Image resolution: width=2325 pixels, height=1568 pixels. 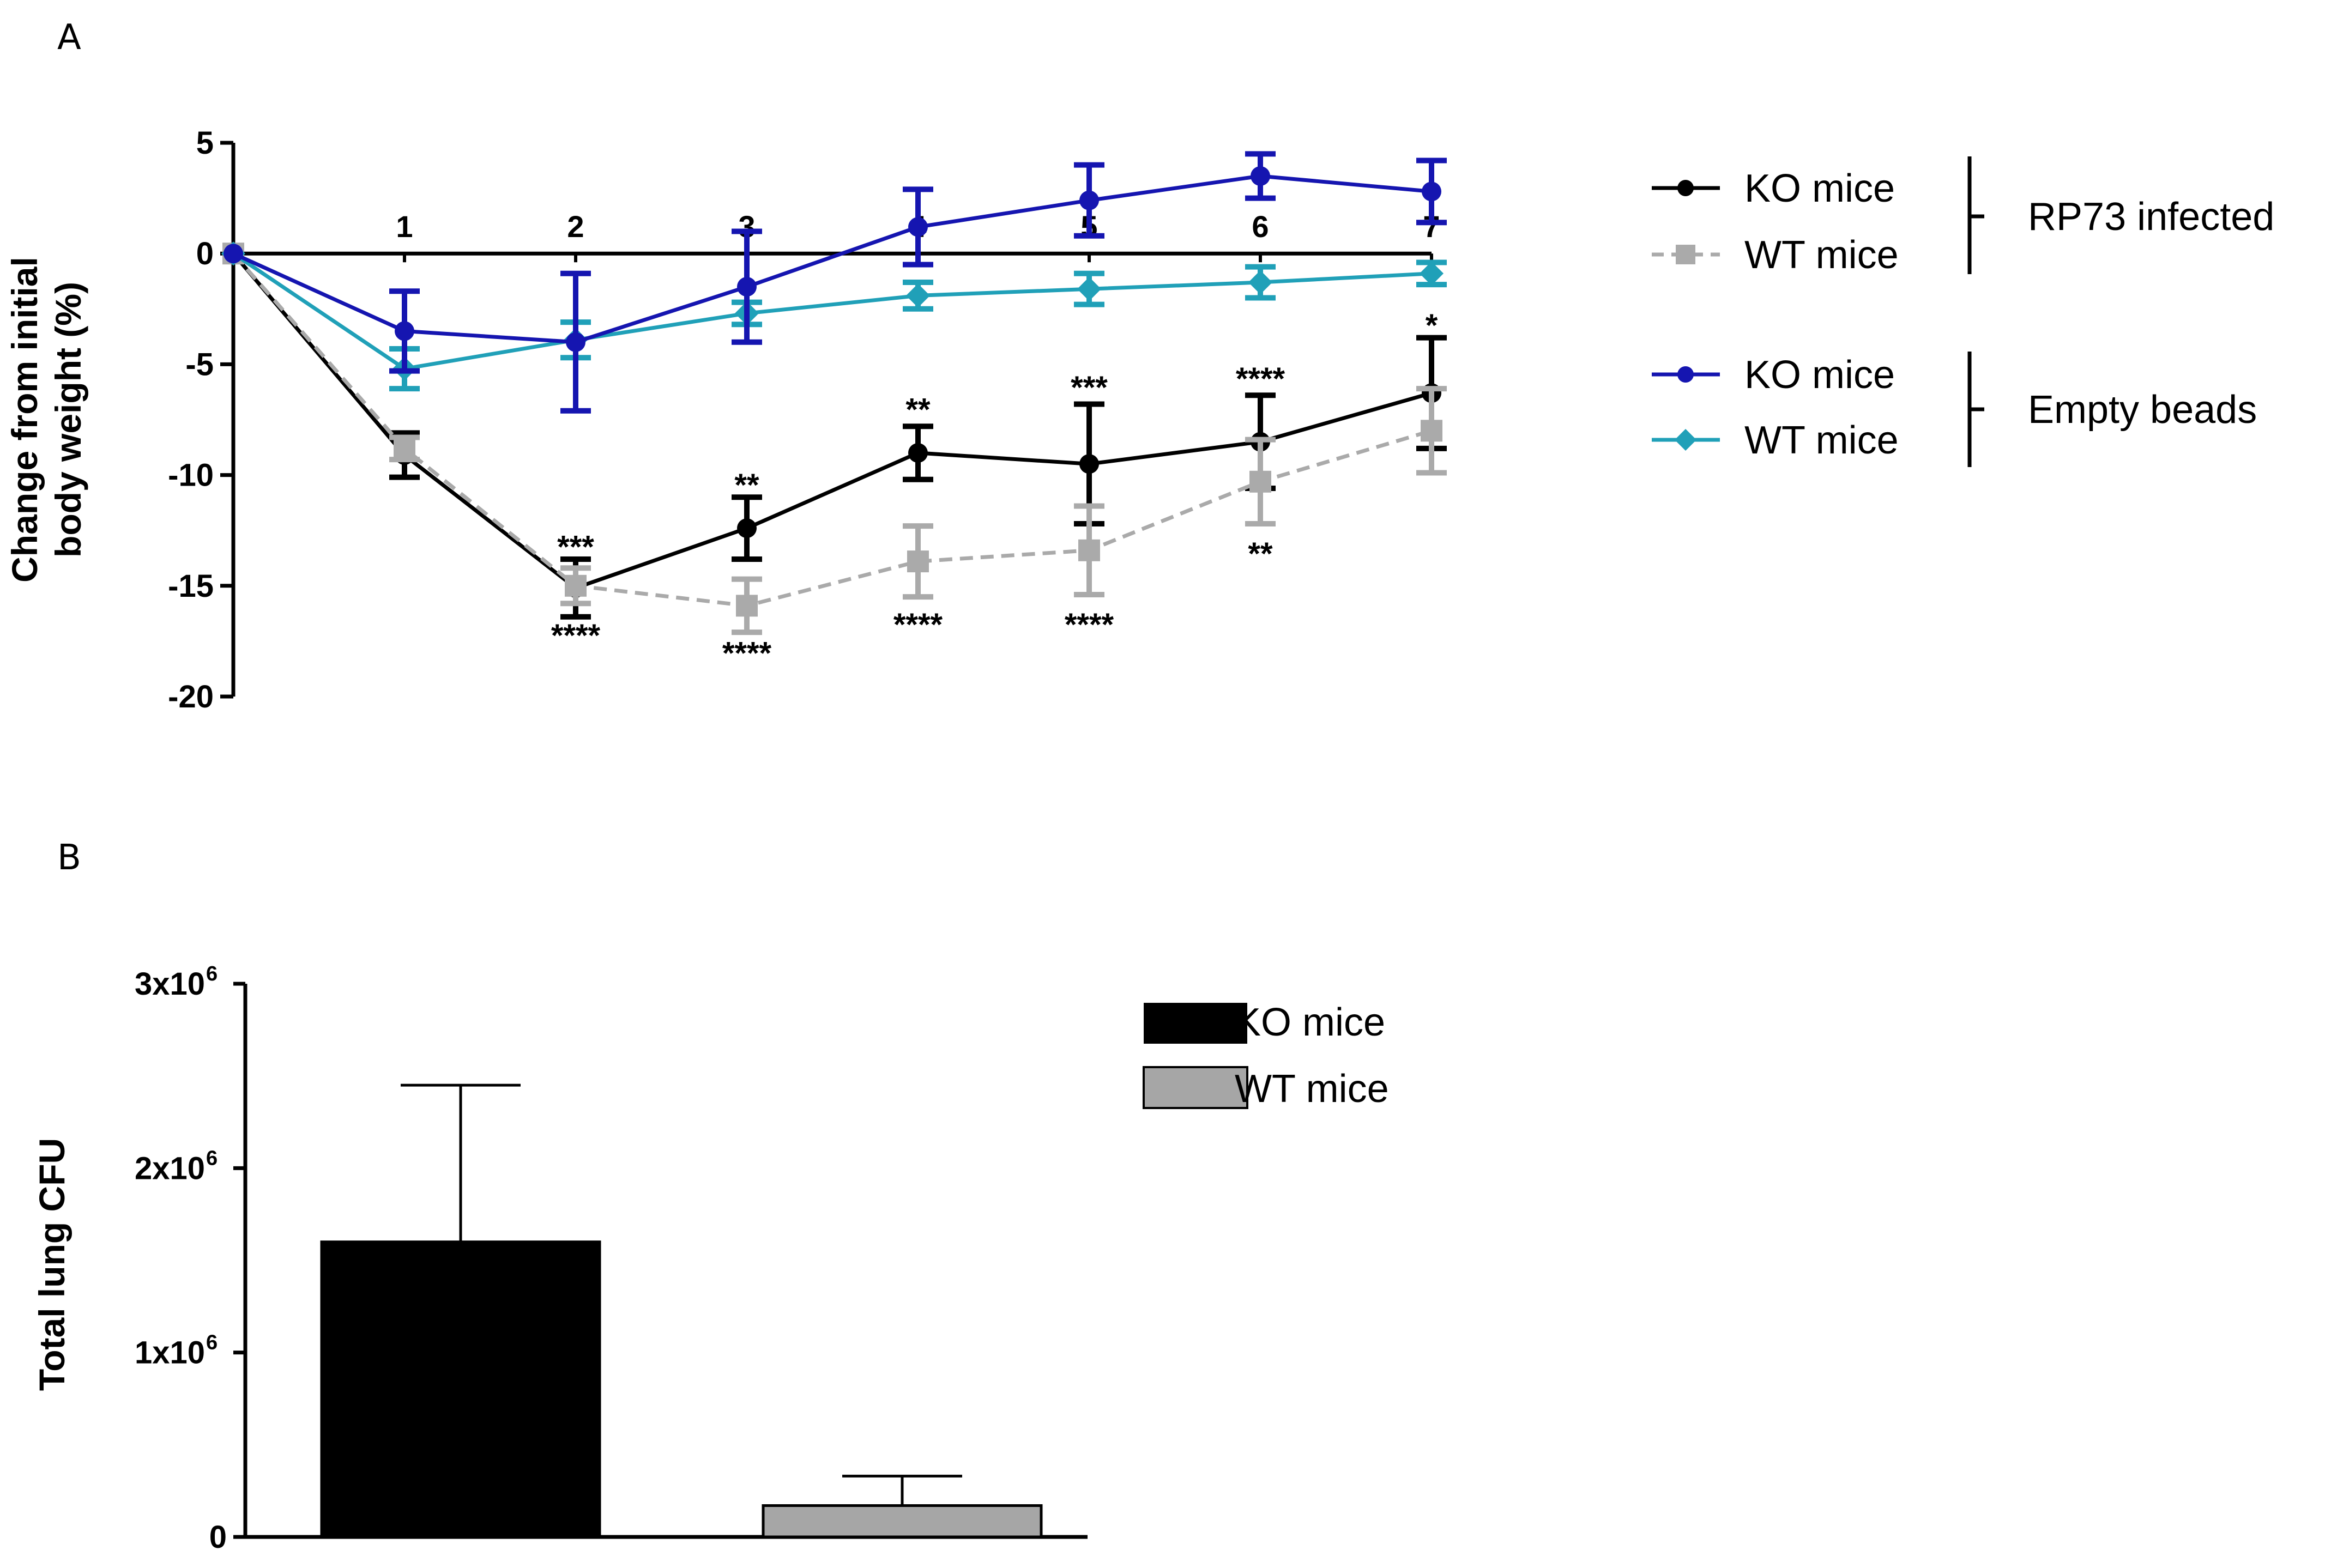 What do you see at coordinates (69, 858) in the screenshot?
I see `panel-b-letter: B` at bounding box center [69, 858].